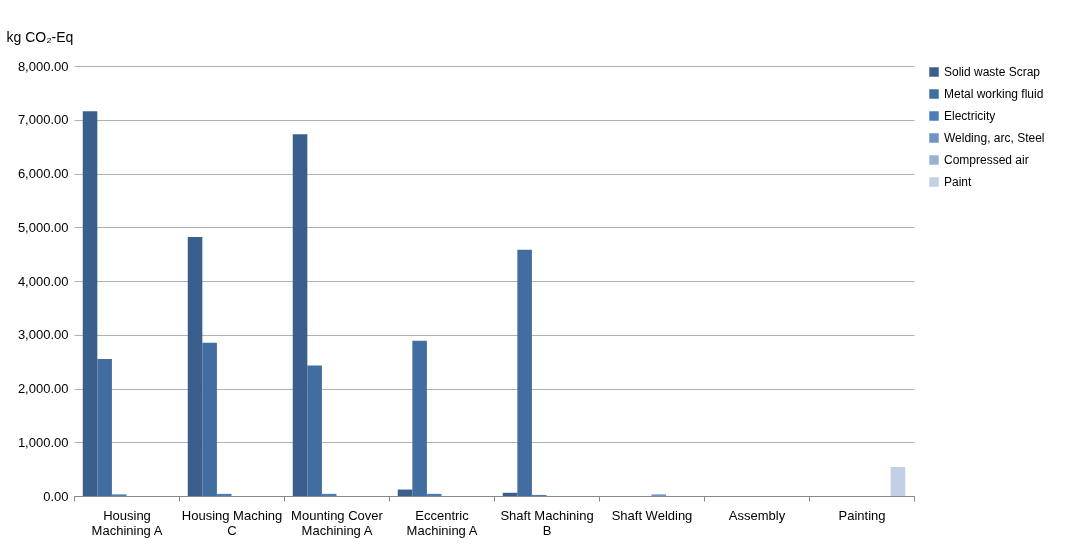 The image size is (1086, 552). Describe the element at coordinates (43, 173) in the screenshot. I see `y-tick-label: 6,000.00` at that location.